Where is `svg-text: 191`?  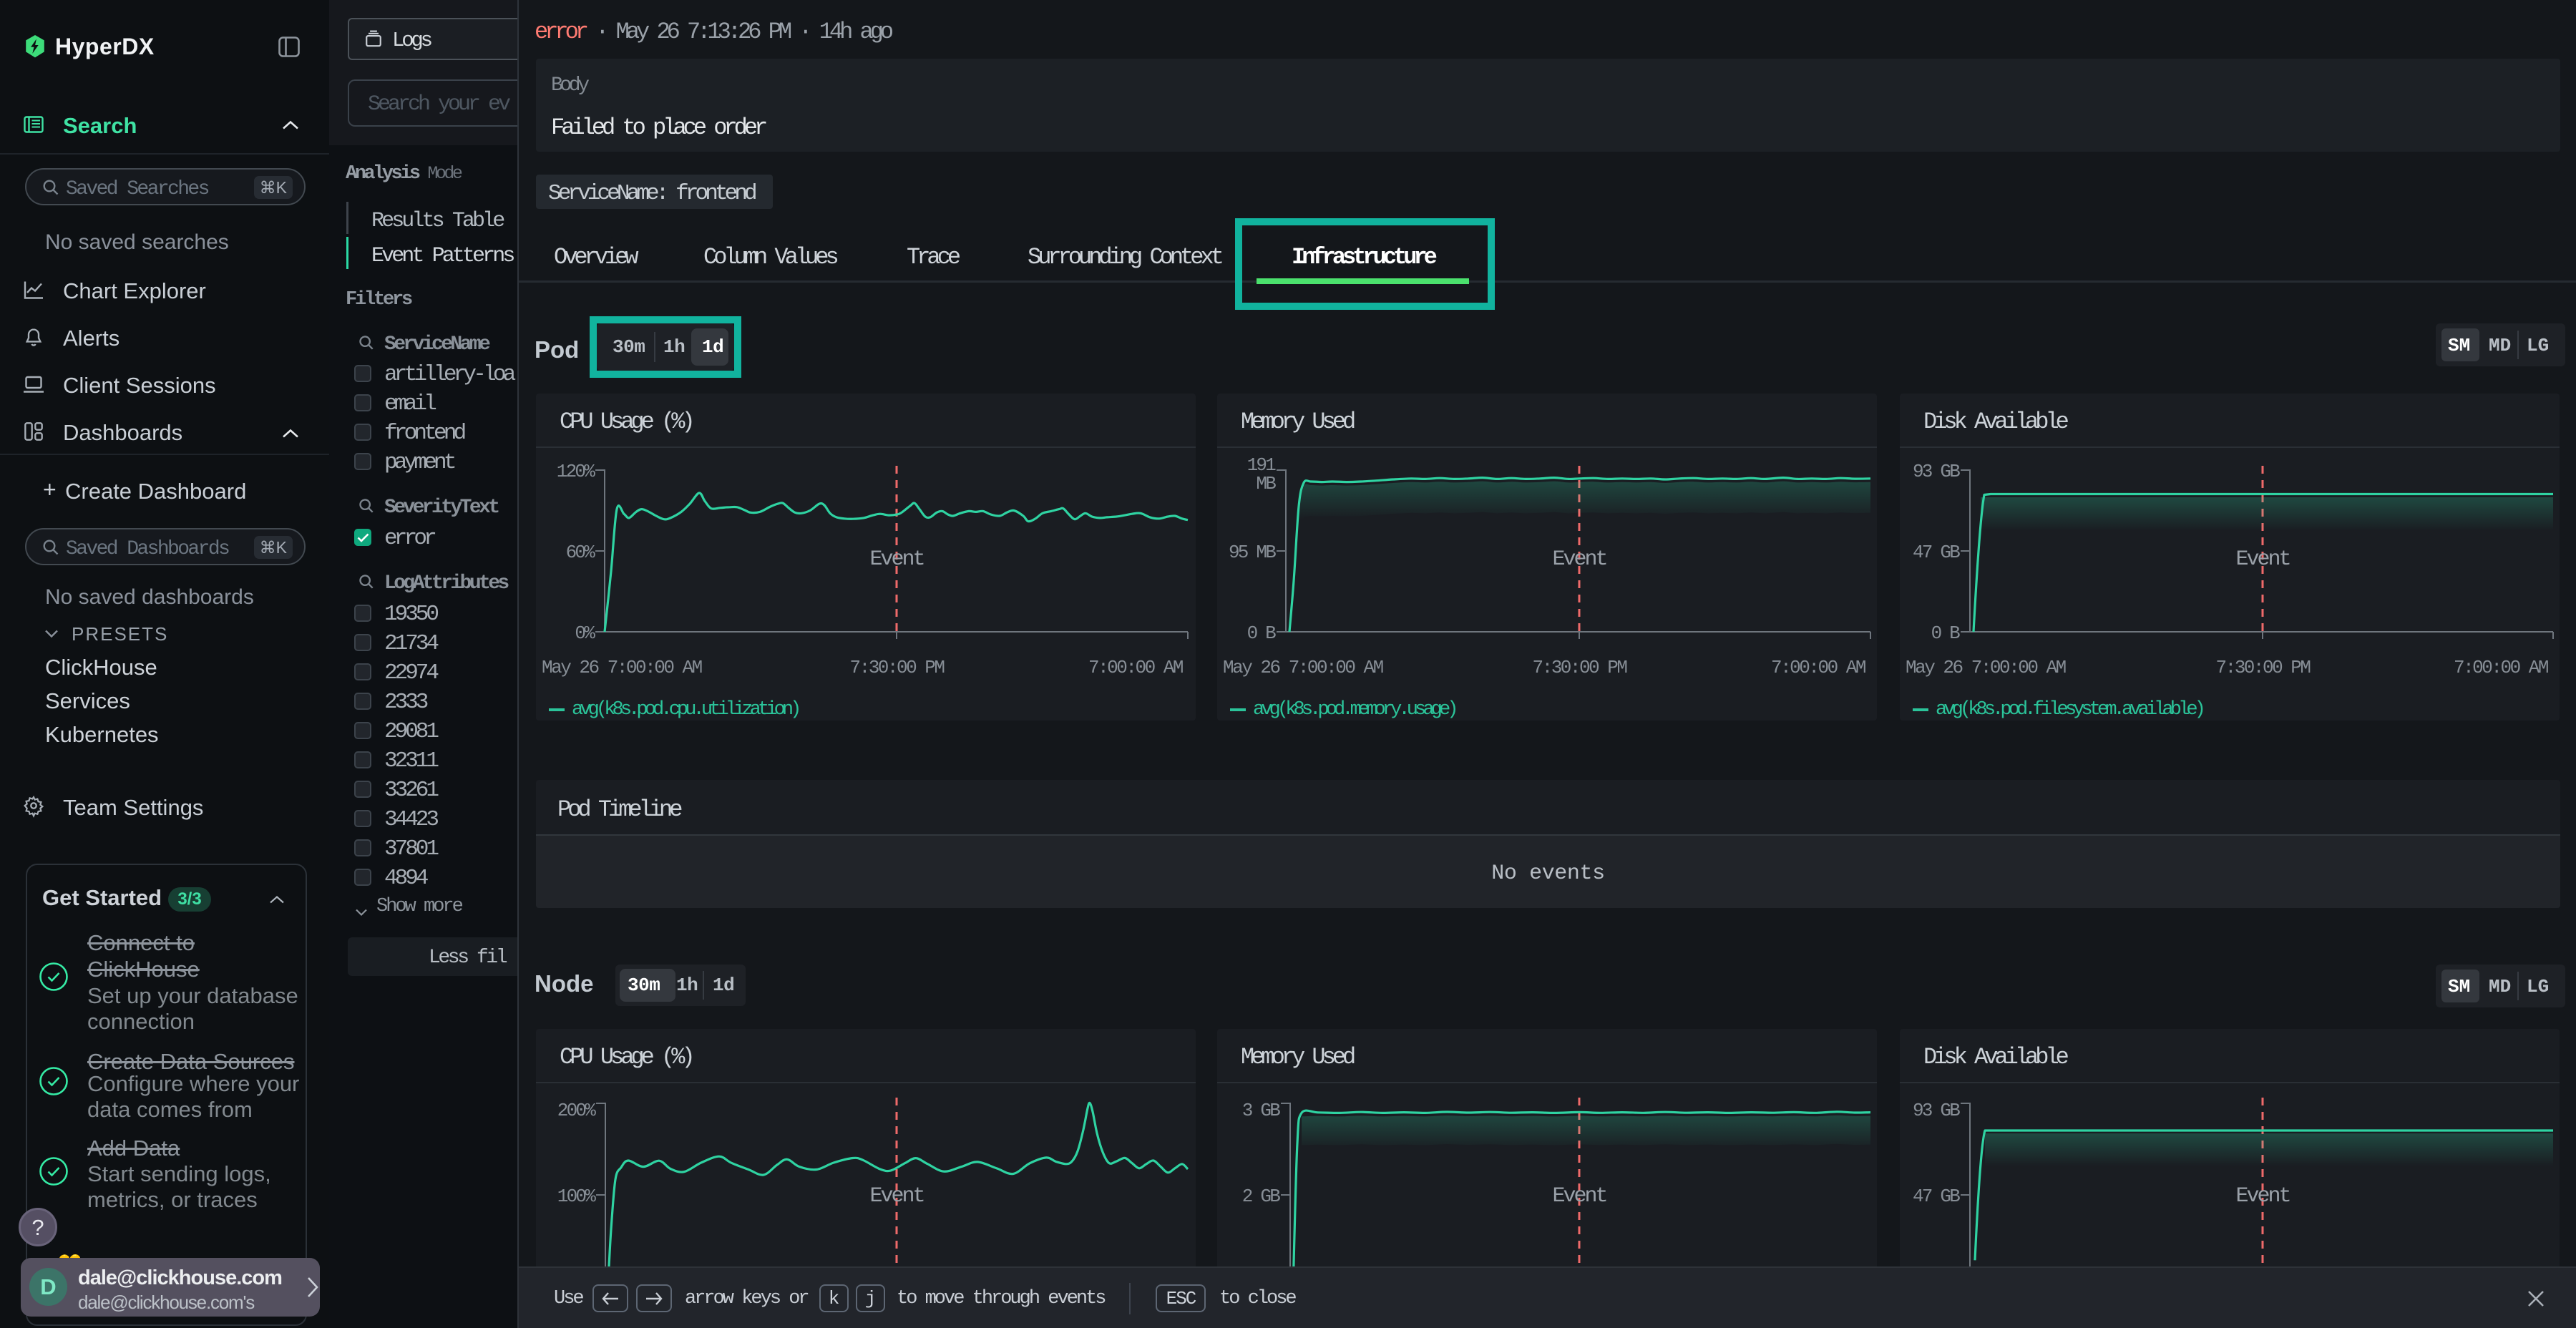
svg-text: 191 is located at coordinates (1262, 465).